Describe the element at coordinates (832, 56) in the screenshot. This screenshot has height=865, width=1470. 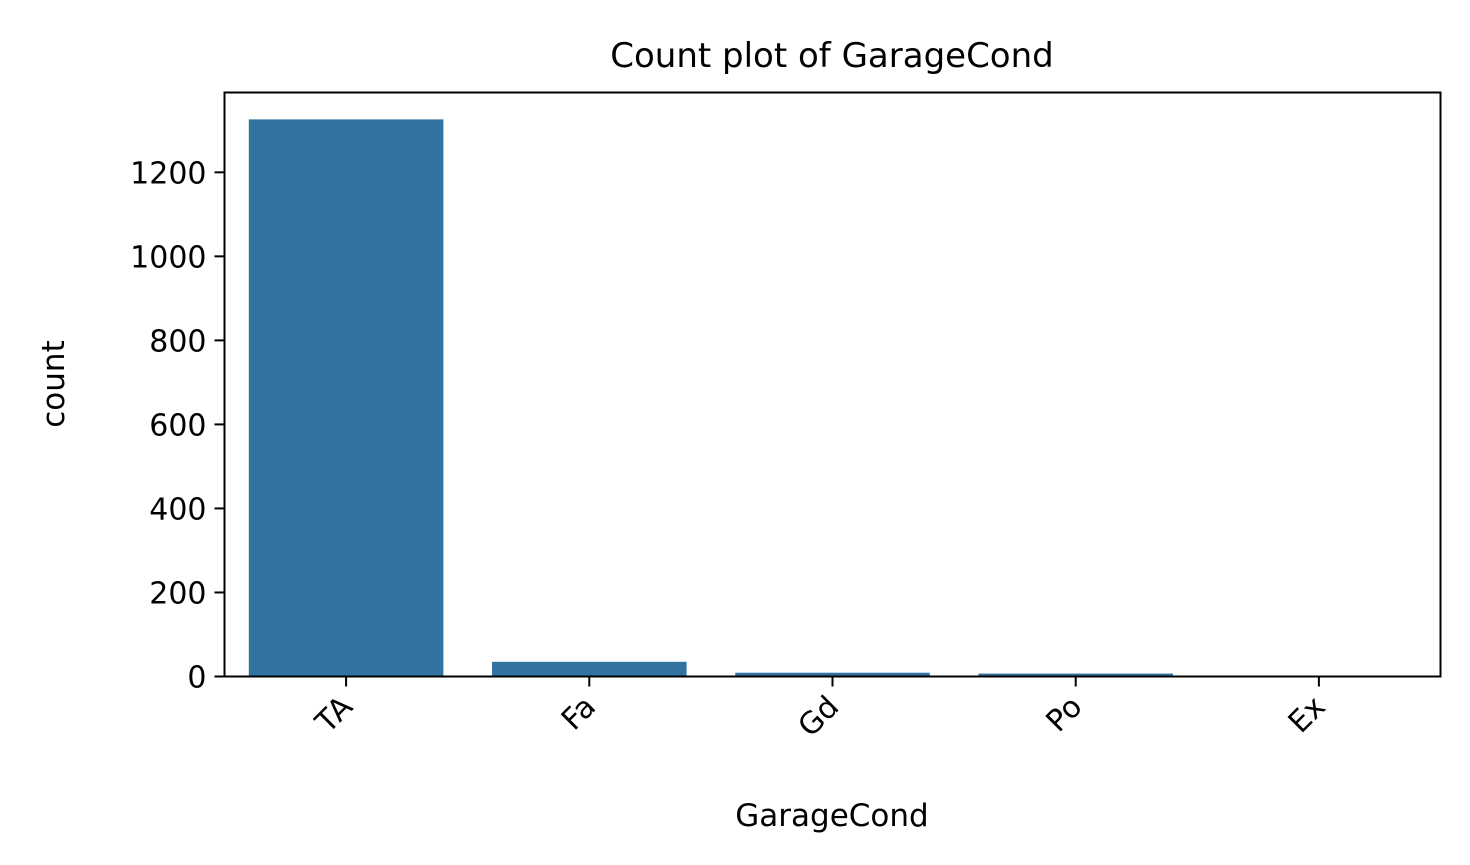
I see `chart-title: Count plot of GarageCond` at that location.